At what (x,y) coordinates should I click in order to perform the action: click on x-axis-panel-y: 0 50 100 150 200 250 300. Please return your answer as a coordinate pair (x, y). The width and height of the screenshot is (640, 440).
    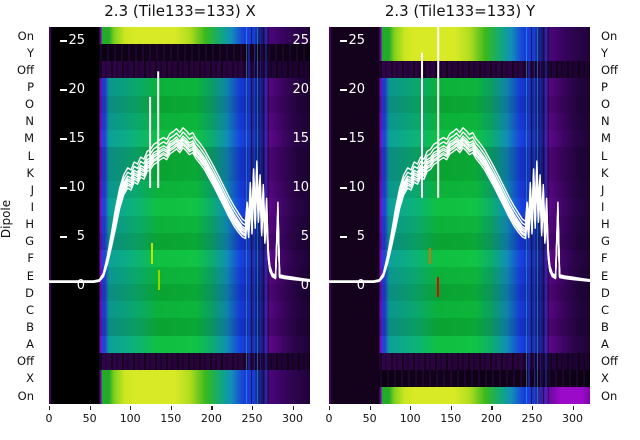
    Looking at the image, I should click on (457, 420).